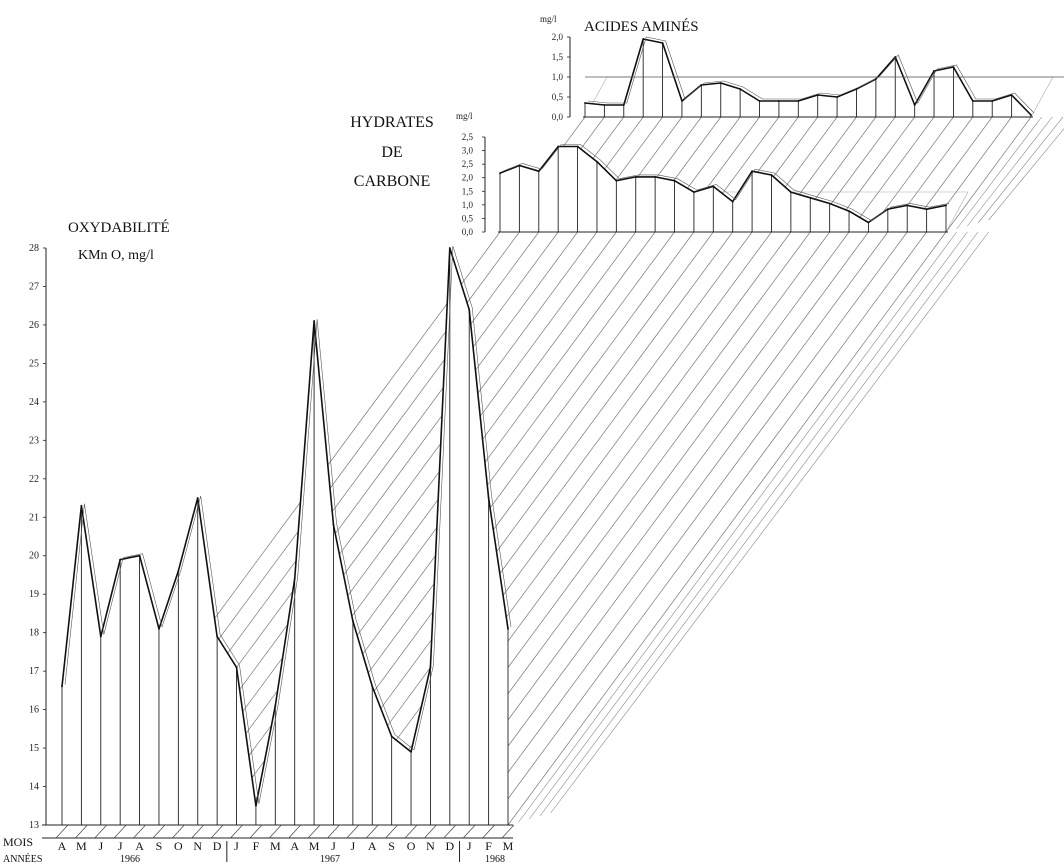 The image size is (1064, 866). Describe the element at coordinates (468, 151) in the screenshot. I see `y-tick-label: 3,0` at that location.